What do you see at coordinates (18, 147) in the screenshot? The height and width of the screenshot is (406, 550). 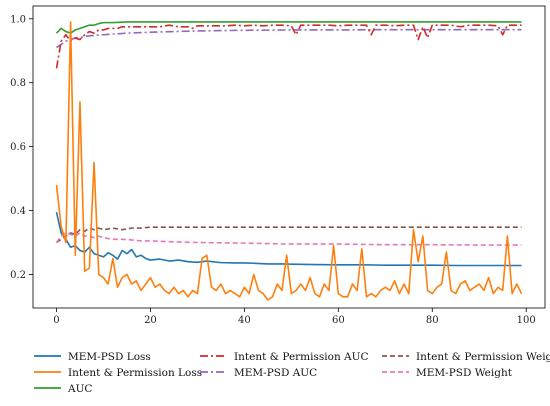 I see `y-tick-label: 0.6` at bounding box center [18, 147].